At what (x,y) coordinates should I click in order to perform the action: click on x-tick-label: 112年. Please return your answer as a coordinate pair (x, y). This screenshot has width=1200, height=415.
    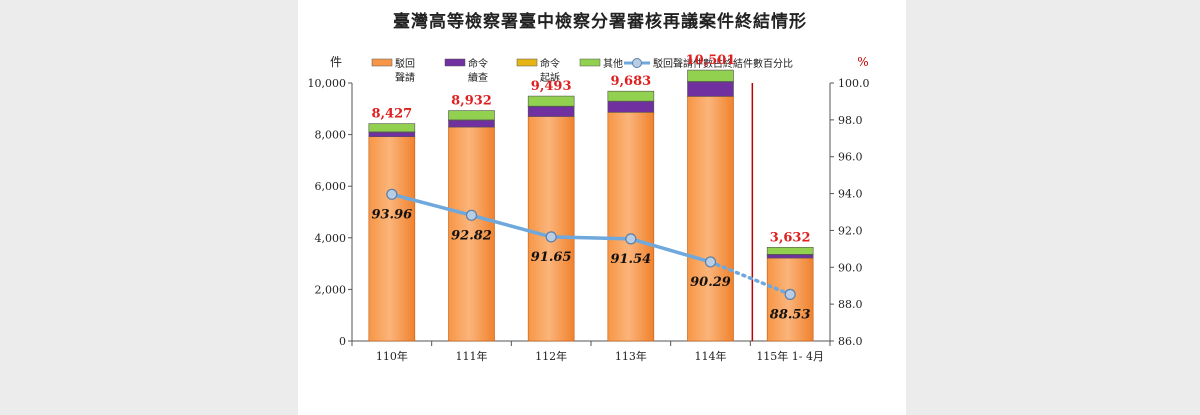
    Looking at the image, I should click on (551, 356).